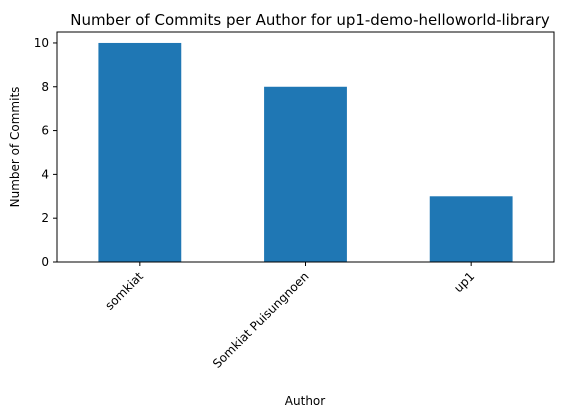  Describe the element at coordinates (124, 291) in the screenshot. I see `x-tick-label-0: somkiat` at that location.